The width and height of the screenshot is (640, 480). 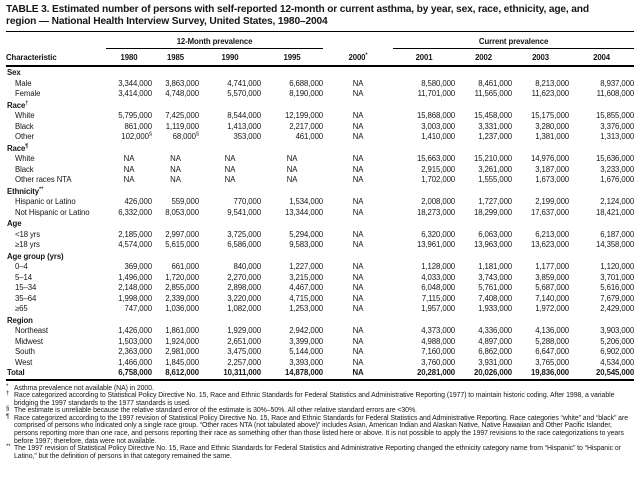 I want to click on footnote-marker: *, so click(x=7, y=386).